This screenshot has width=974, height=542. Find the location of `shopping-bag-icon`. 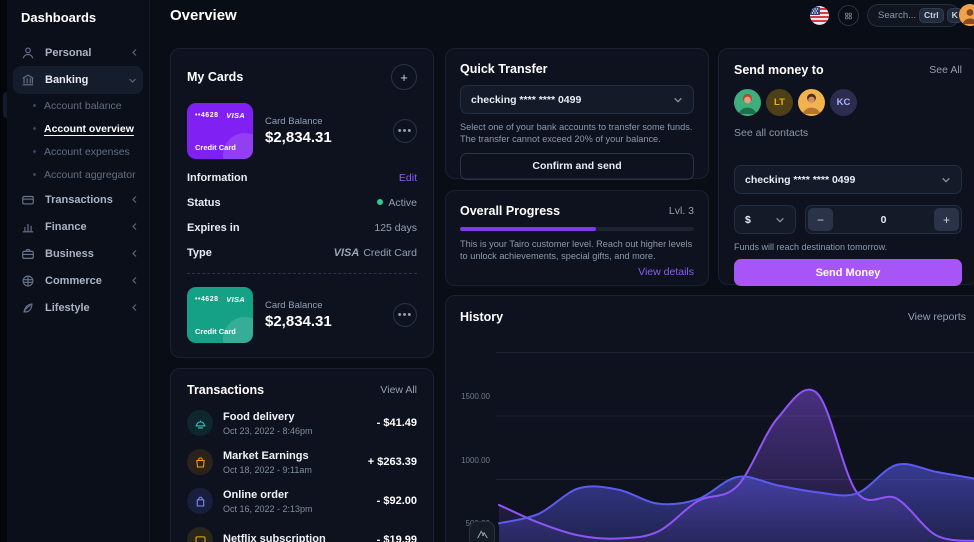

shopping-bag-icon is located at coordinates (200, 501).